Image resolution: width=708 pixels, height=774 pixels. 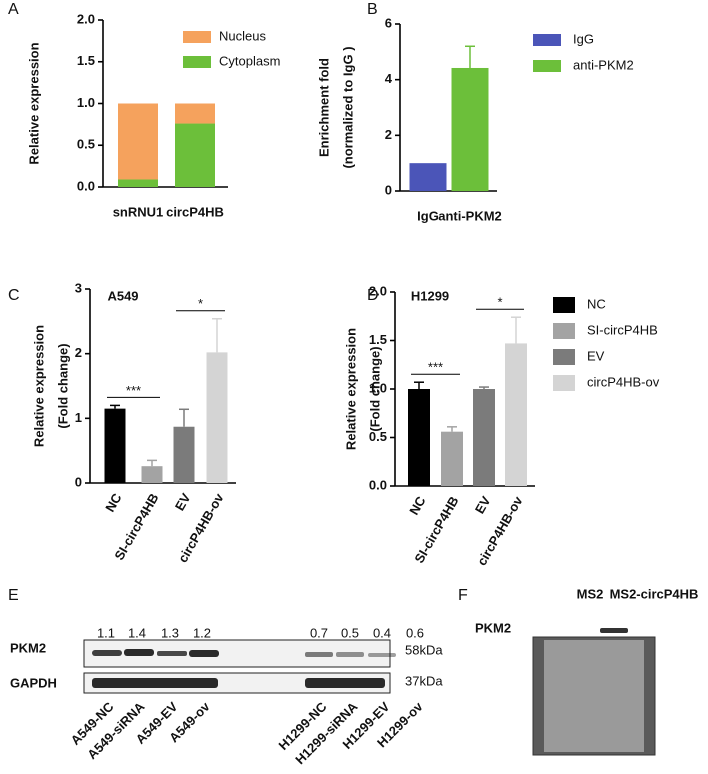 I want to click on panel-letter: C, so click(x=14, y=295).